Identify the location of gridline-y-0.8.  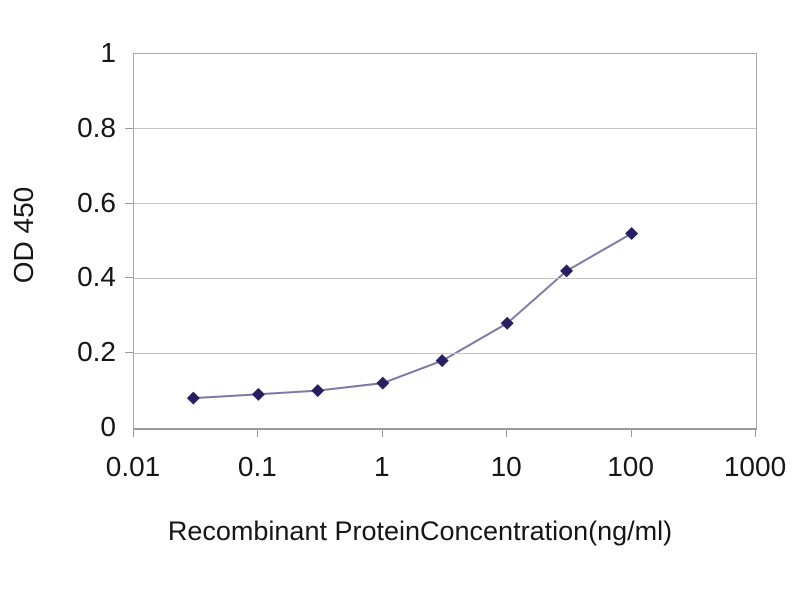
(445, 129).